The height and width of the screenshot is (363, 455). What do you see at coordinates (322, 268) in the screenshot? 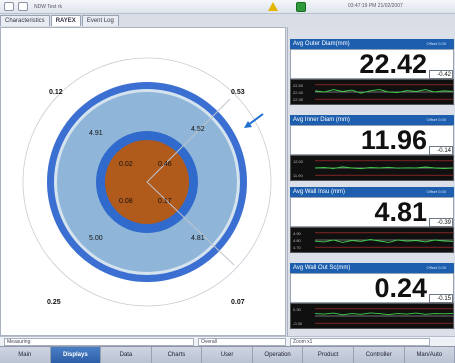
I see `meter-label: Avg Wall Out Sc(mm)` at bounding box center [322, 268].